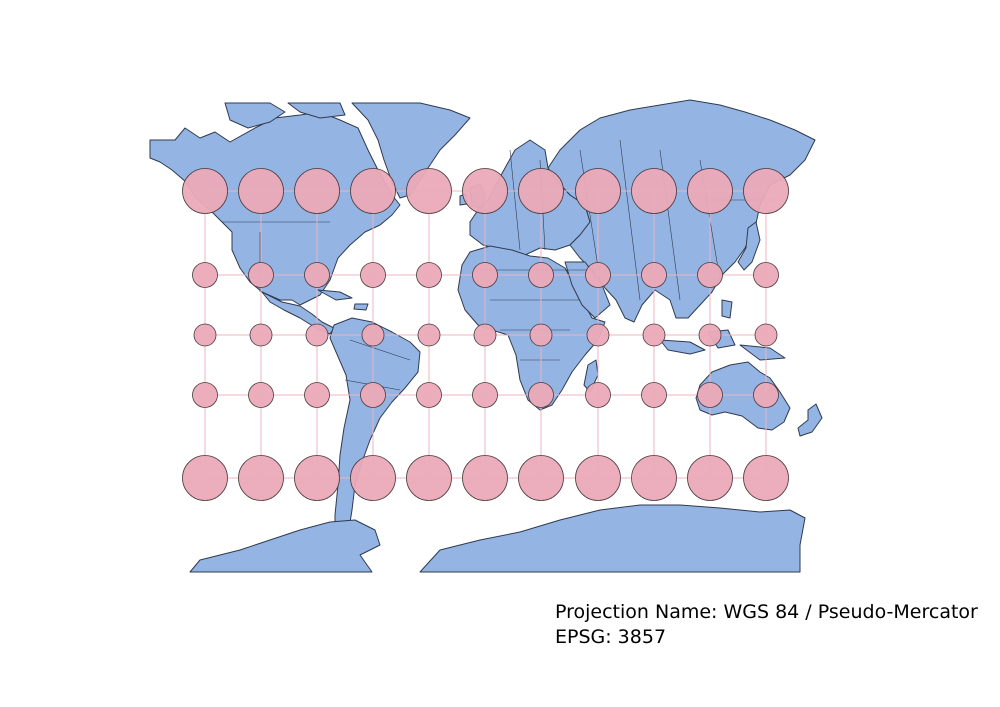  I want to click on epsg-code-label: EPSG: 3857, so click(611, 637).